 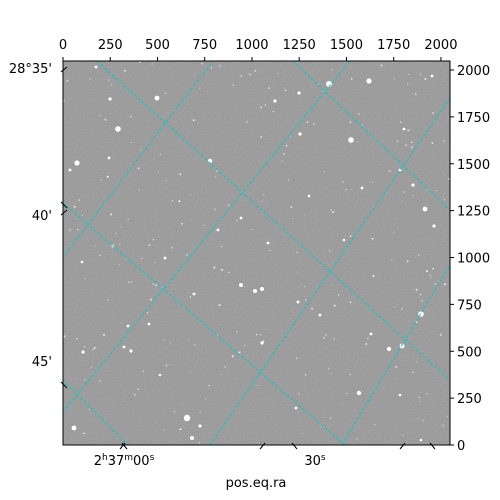 I want to click on y-tick-label: 1000, so click(x=473, y=259).